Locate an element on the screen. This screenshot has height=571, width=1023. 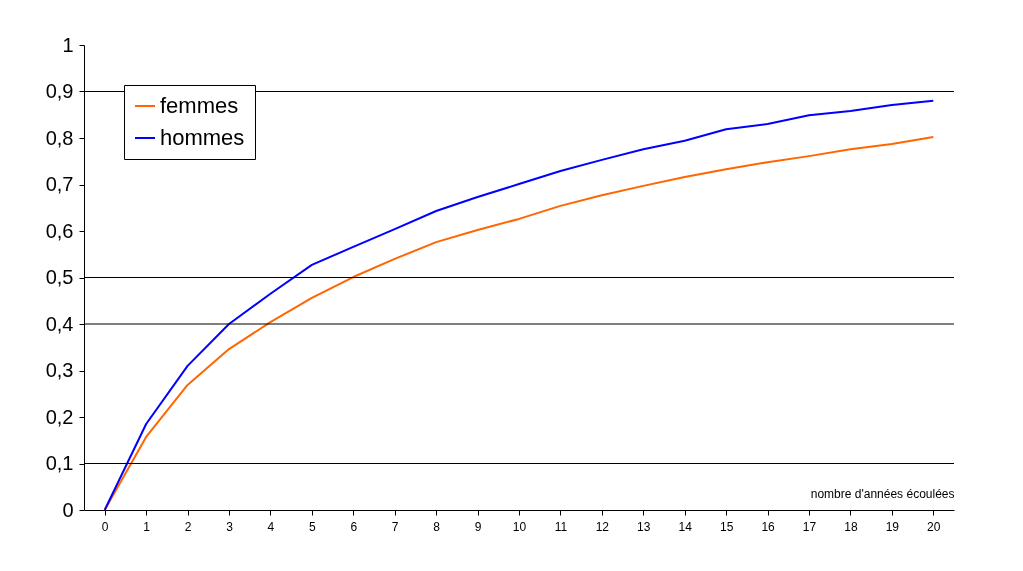
legend-label: femmes is located at coordinates (199, 105).